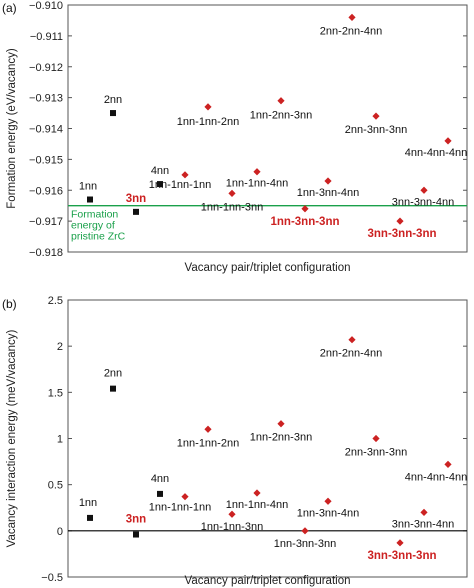 Image resolution: width=474 pixels, height=588 pixels. What do you see at coordinates (55, 301) in the screenshot?
I see `y-tick-label: 2.5` at bounding box center [55, 301].